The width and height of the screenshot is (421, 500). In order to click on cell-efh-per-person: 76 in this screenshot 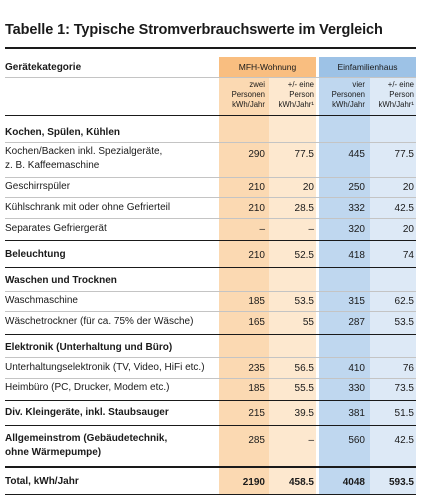, I will do `click(408, 368)`.